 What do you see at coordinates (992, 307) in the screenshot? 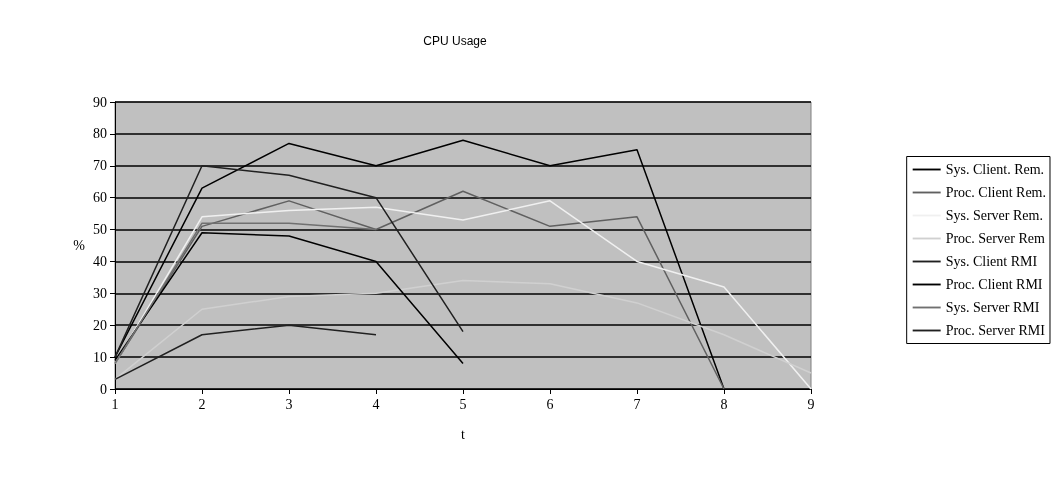
I see `legend-label: Sys. Server RMI` at bounding box center [992, 307].